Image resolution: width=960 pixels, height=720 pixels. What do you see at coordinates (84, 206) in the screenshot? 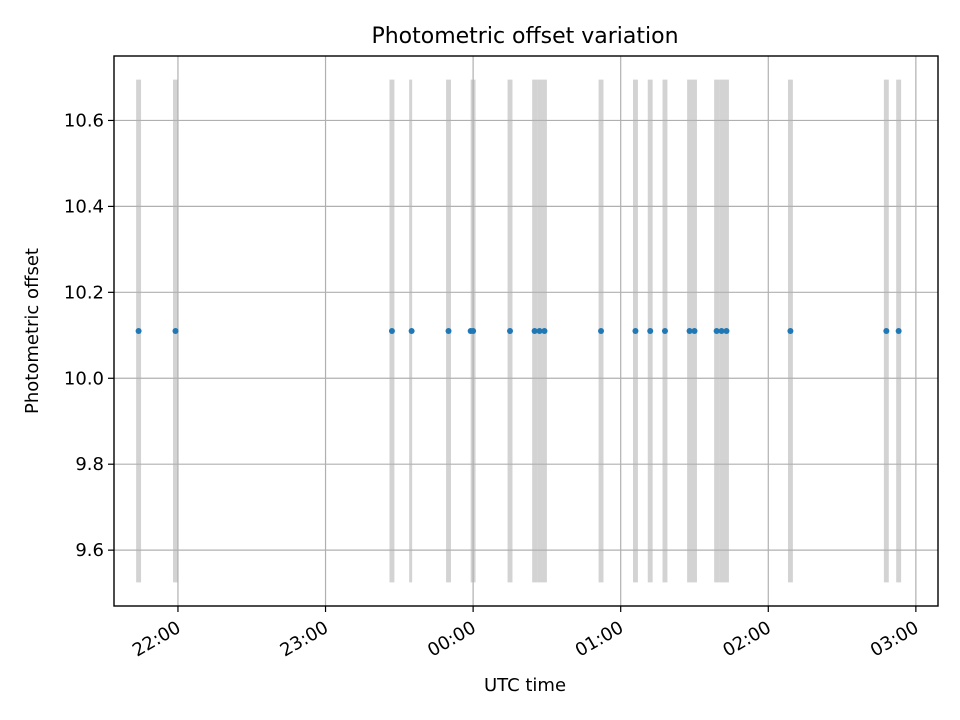
I see `y-tick-label-5: 10.4` at bounding box center [84, 206].